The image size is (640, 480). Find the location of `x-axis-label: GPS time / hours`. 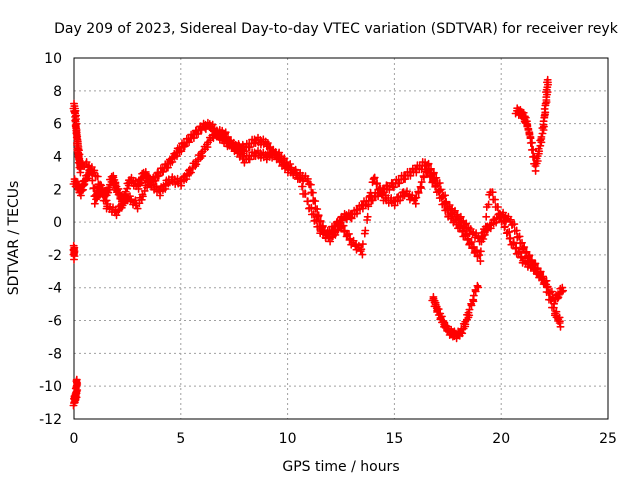

x-axis-label: GPS time / hours is located at coordinates (340, 467).